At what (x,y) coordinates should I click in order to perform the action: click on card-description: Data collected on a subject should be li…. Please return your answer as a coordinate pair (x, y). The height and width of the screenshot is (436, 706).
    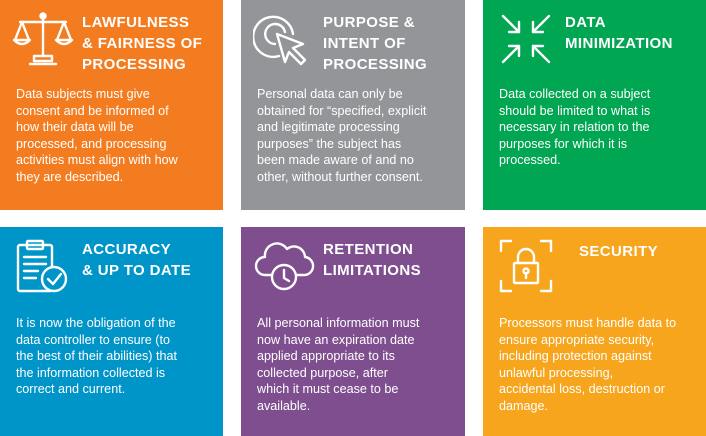
    Looking at the image, I should click on (575, 127).